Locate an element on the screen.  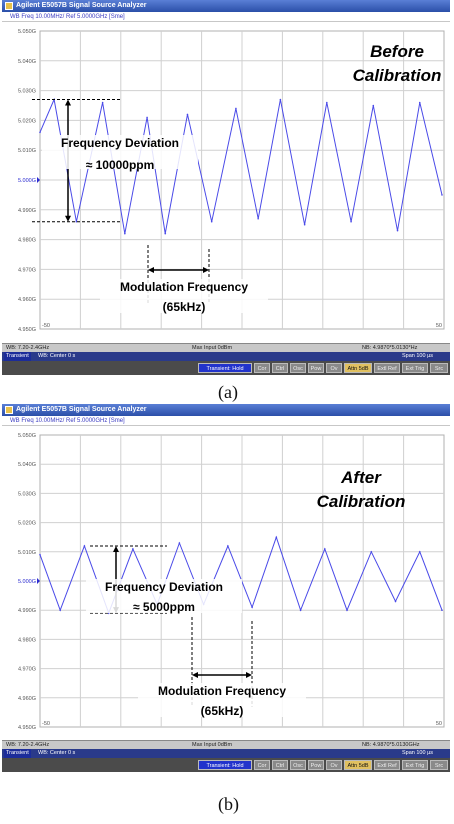
y-tick-label: 5.050G is located at coordinates (27, 32).